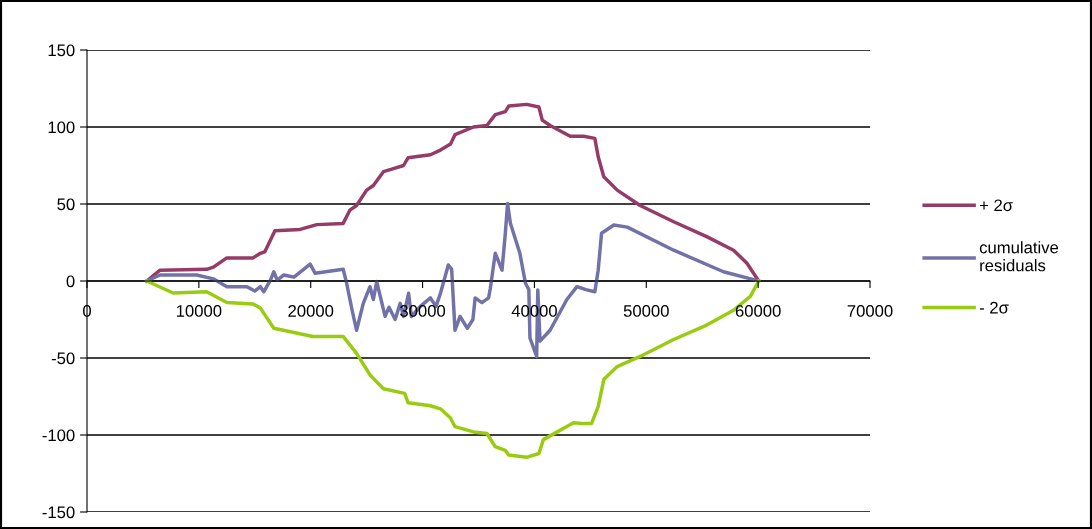 The image size is (1092, 529). I want to click on y-tick-label: -100, so click(58, 435).